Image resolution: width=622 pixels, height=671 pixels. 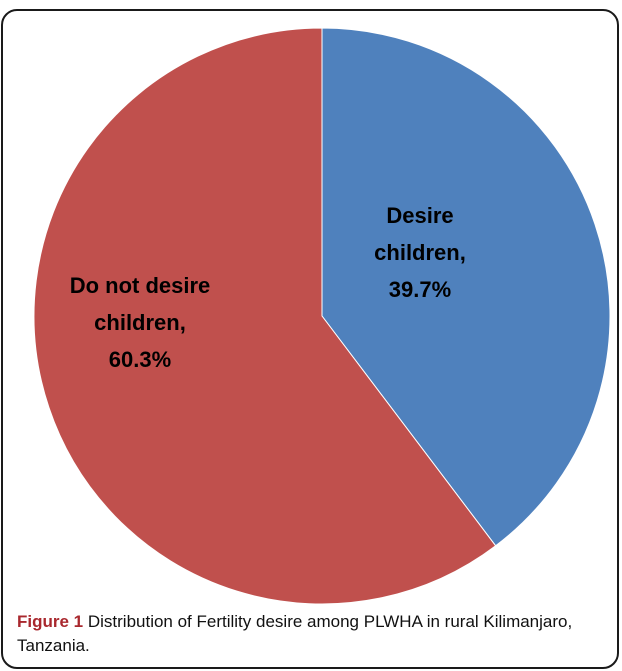 What do you see at coordinates (420, 289) in the screenshot?
I see `slice-label-line: 39.7%` at bounding box center [420, 289].